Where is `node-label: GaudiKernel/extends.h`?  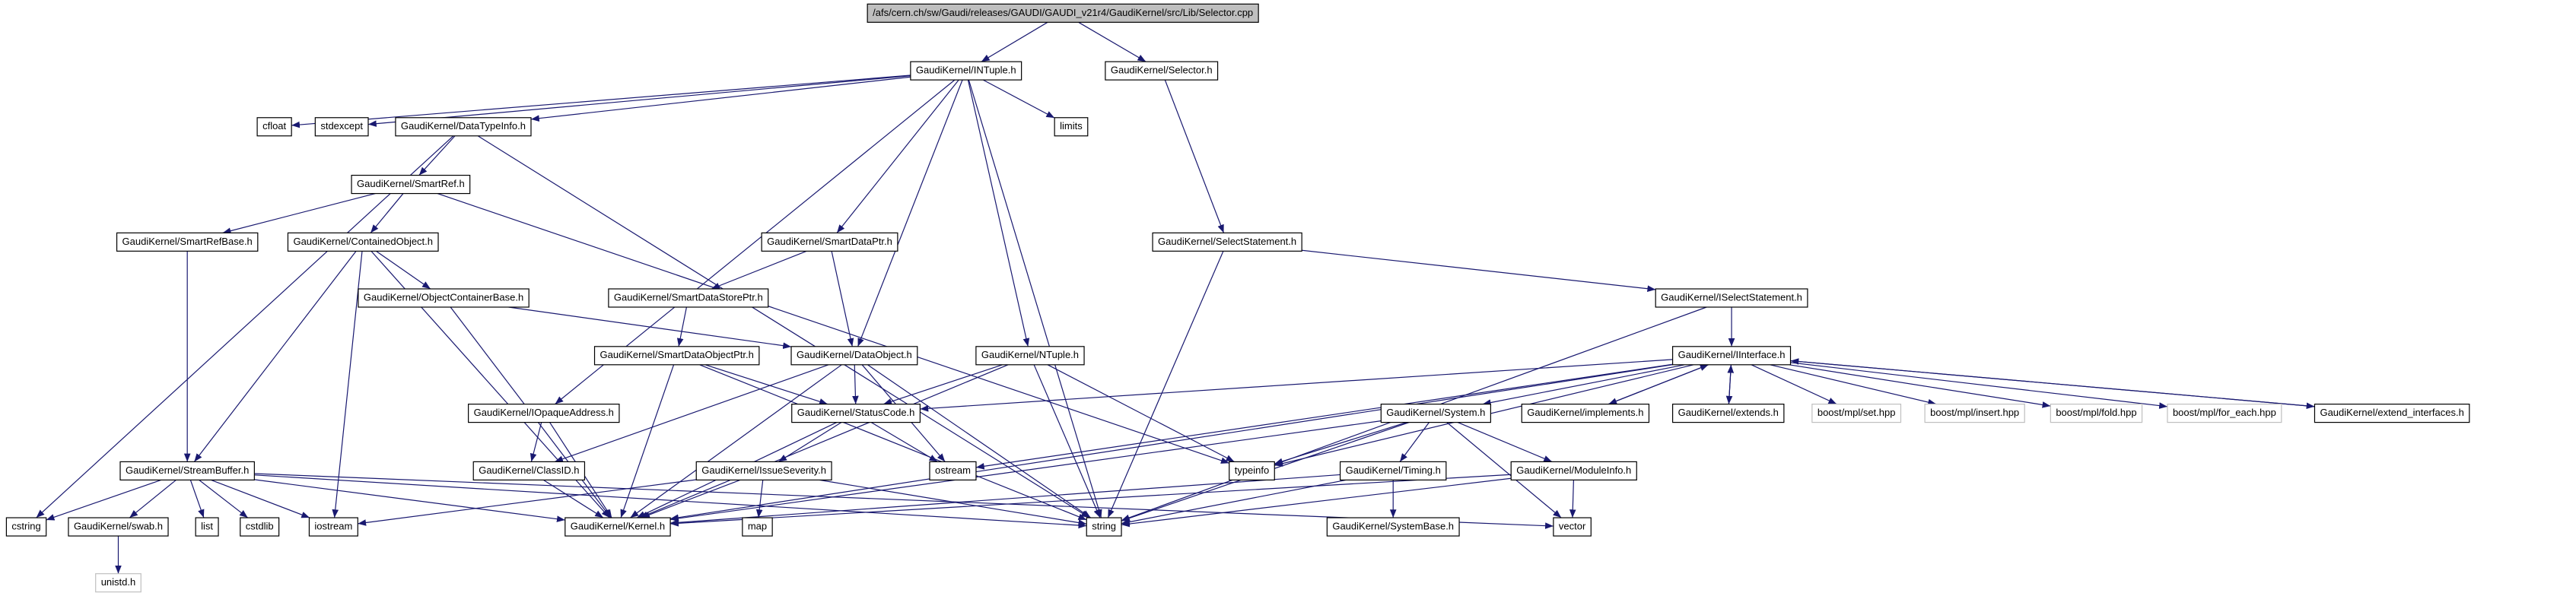
node-label: GaudiKernel/extends.h is located at coordinates (1728, 413).